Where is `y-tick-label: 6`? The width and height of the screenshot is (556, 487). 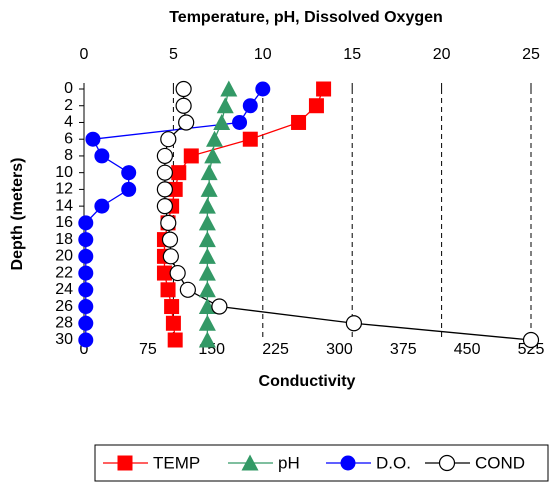 y-tick-label: 6 is located at coordinates (68, 138).